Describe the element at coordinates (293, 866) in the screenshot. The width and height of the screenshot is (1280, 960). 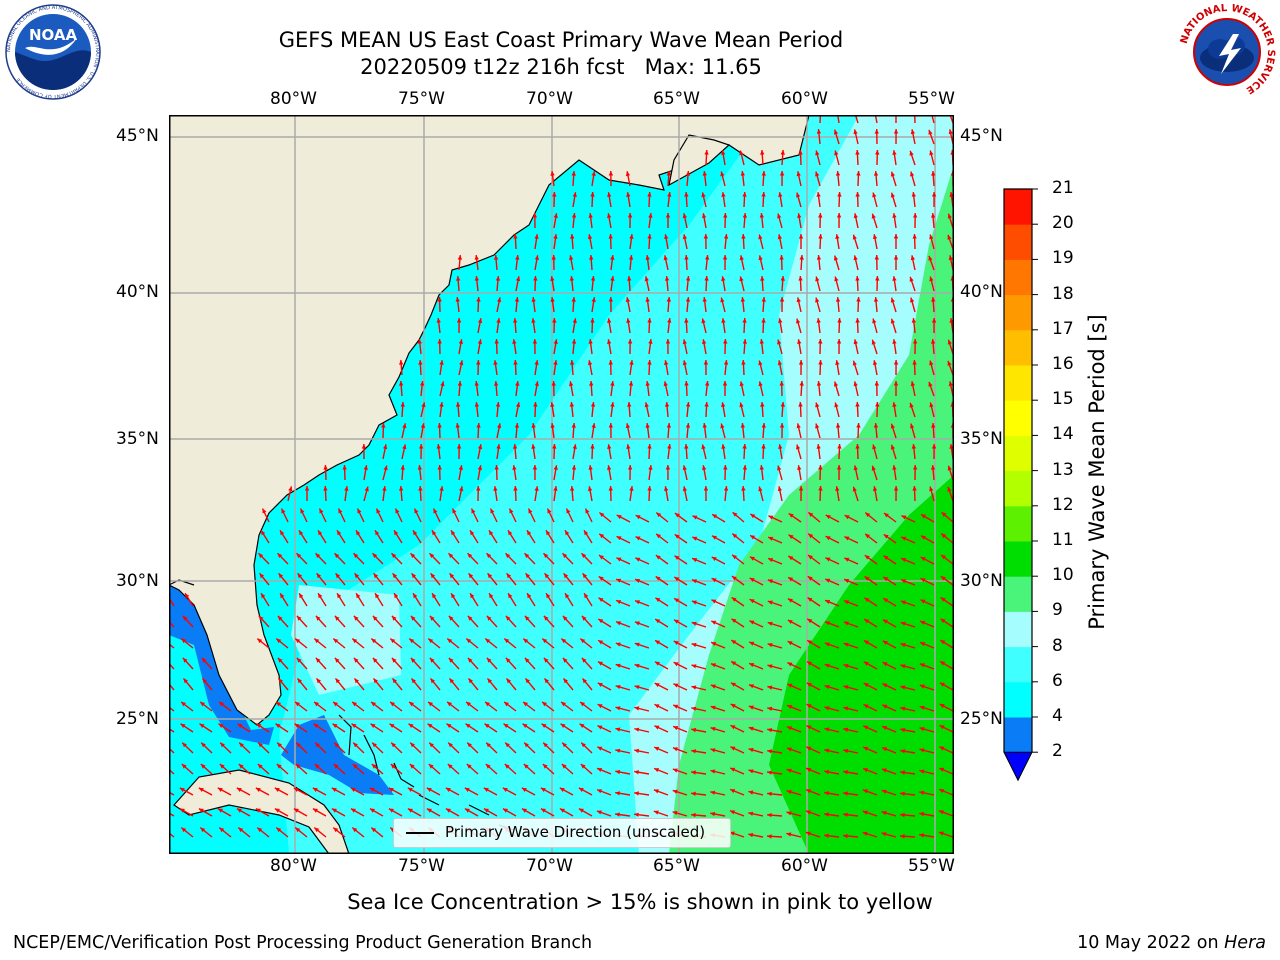
I see `lon-label-bottom-80w: 80°W` at that location.